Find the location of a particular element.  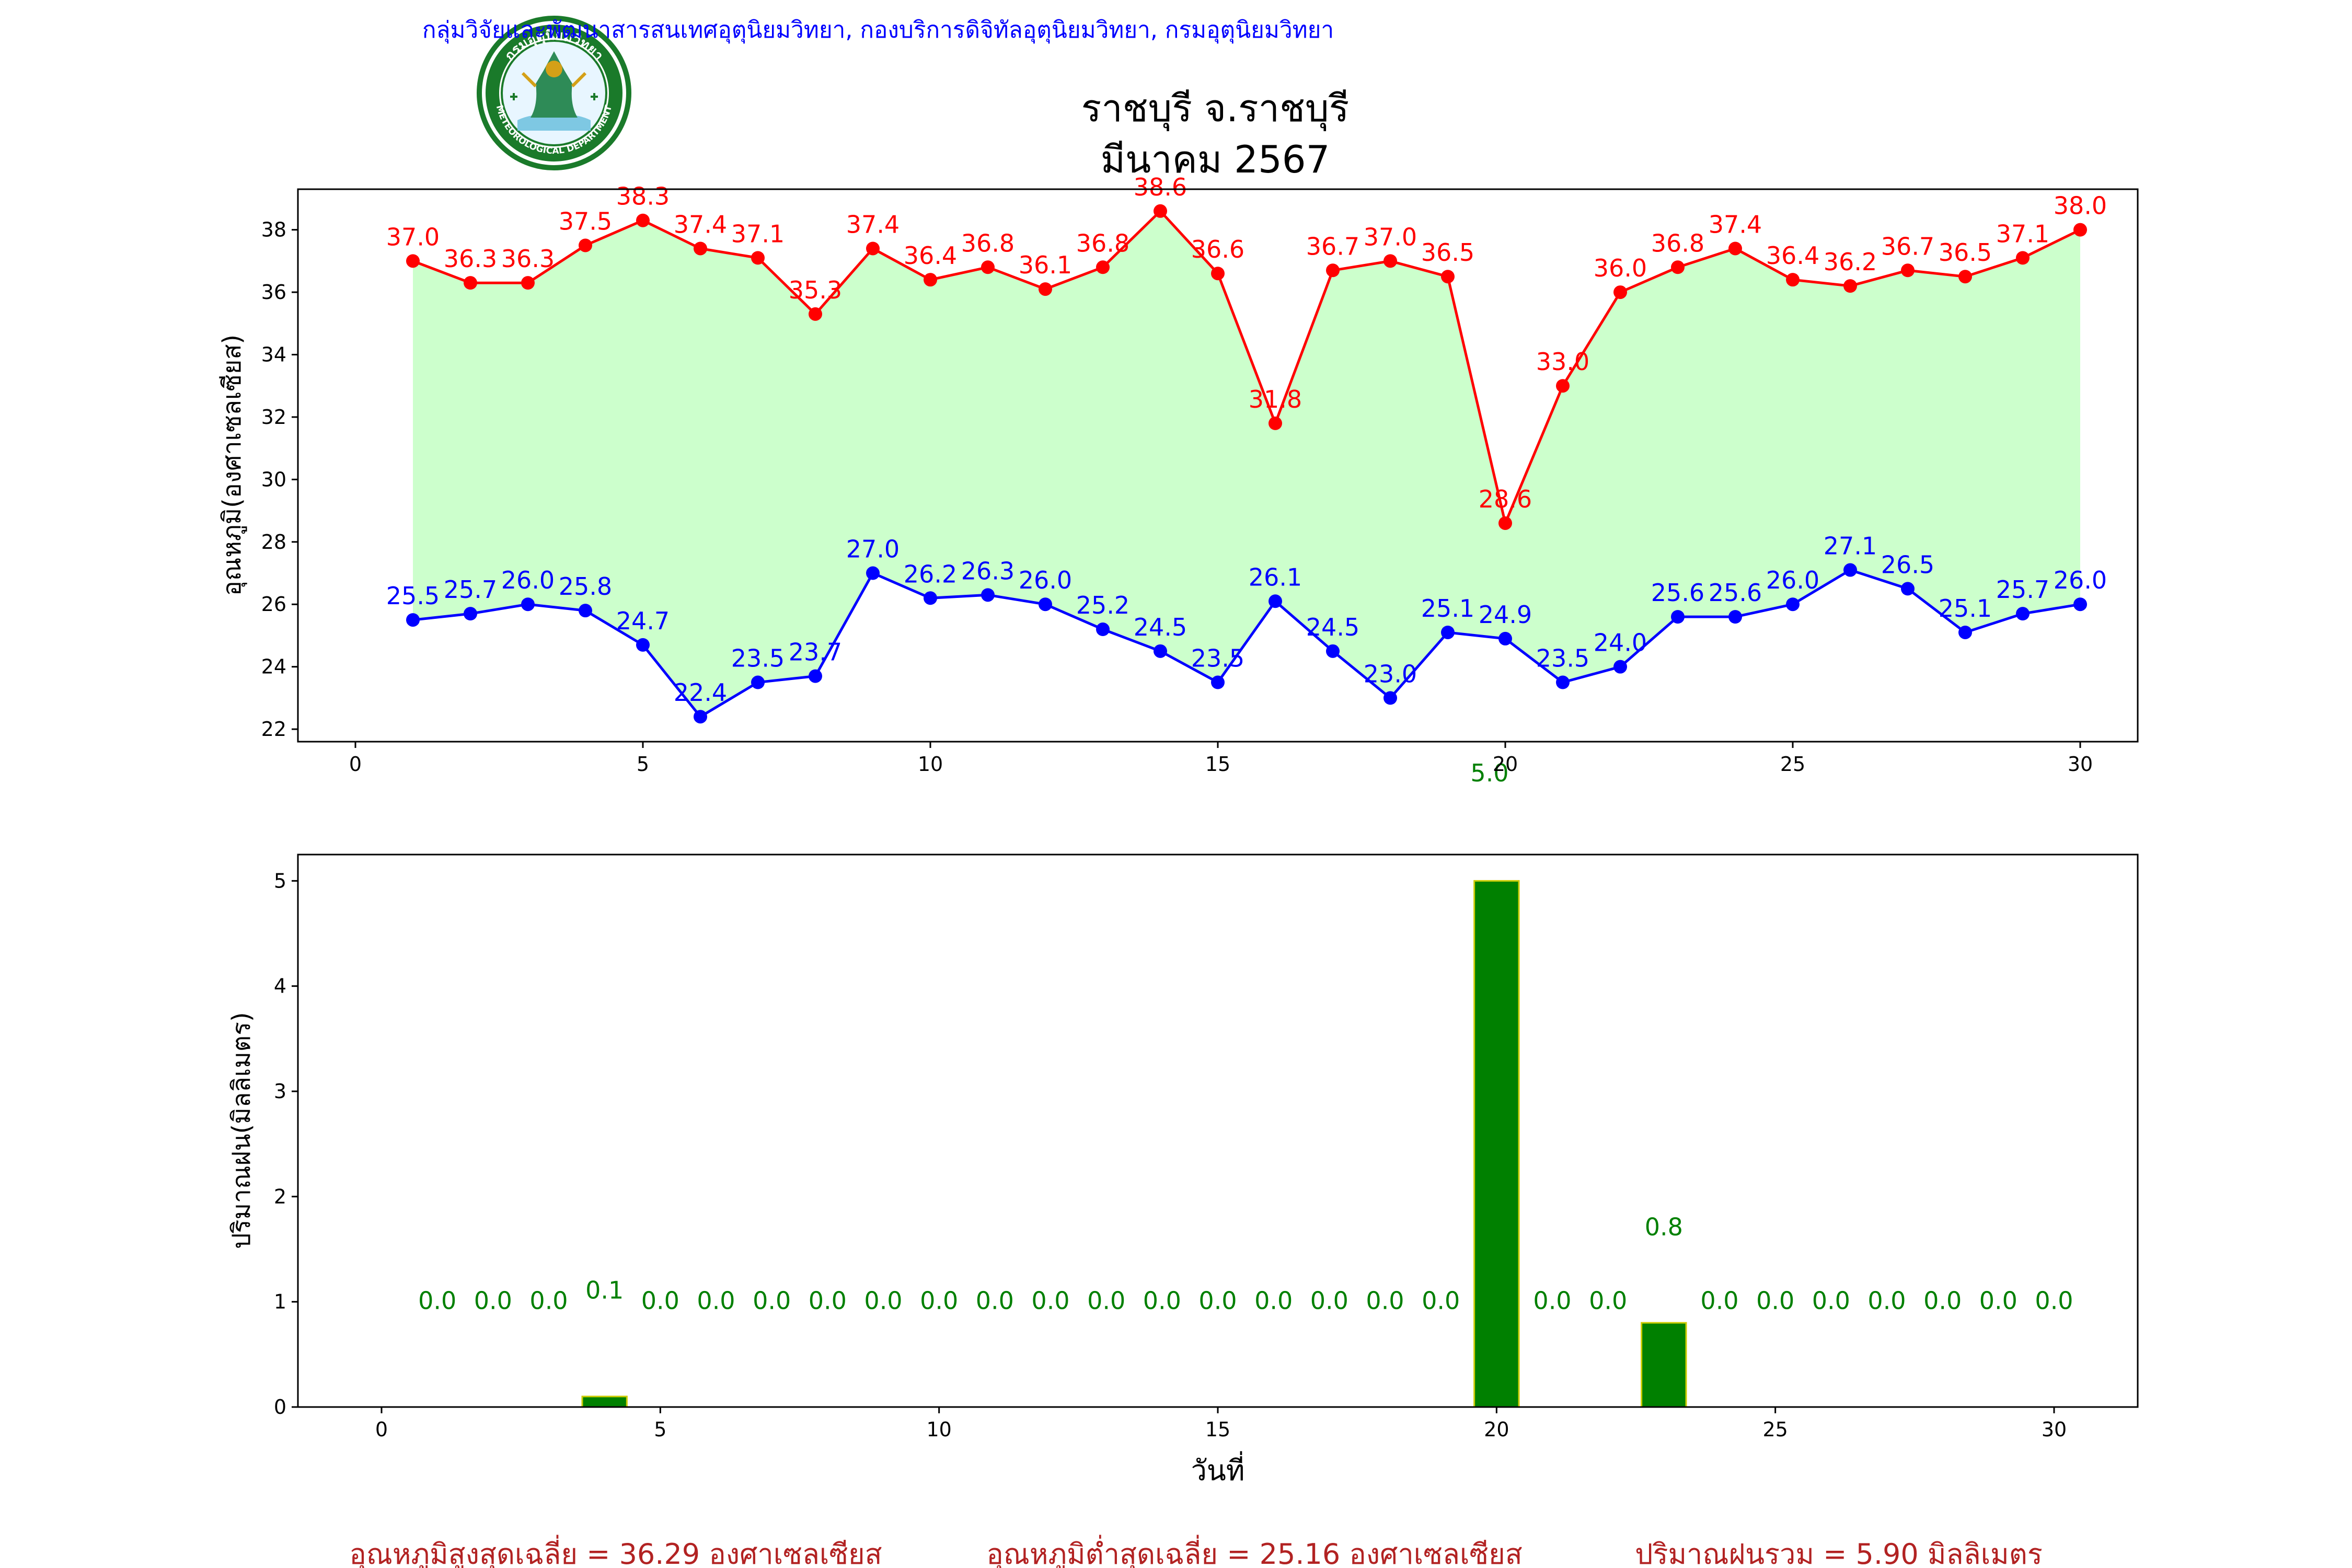

max-temperature-value-label: 36.0 is located at coordinates (1620, 268).